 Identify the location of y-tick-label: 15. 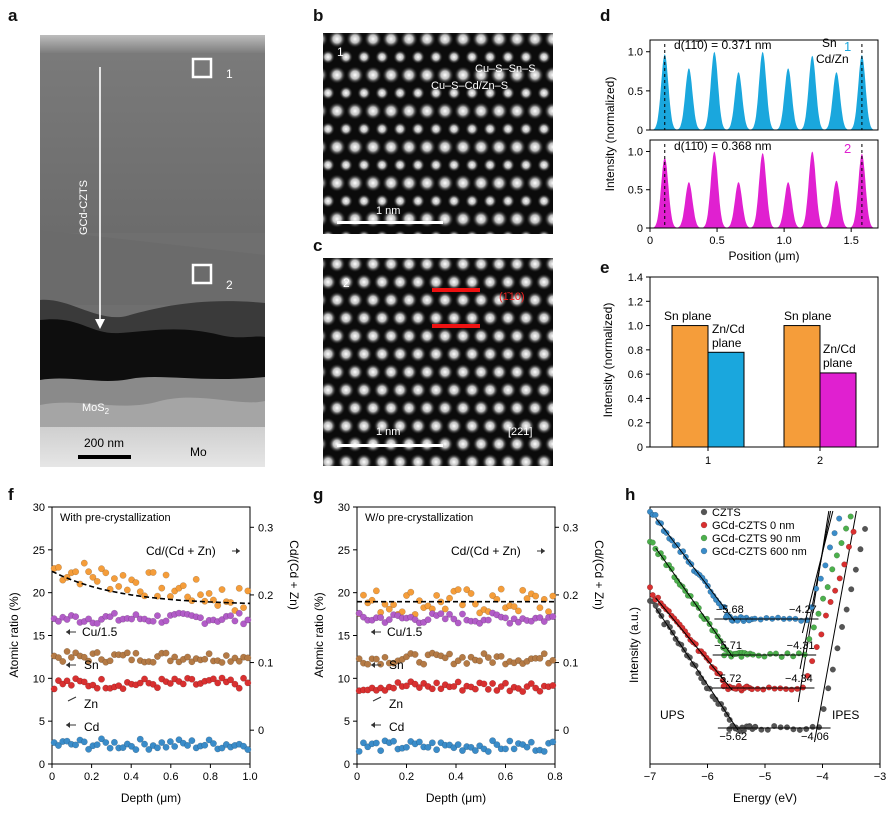
(344, 637).